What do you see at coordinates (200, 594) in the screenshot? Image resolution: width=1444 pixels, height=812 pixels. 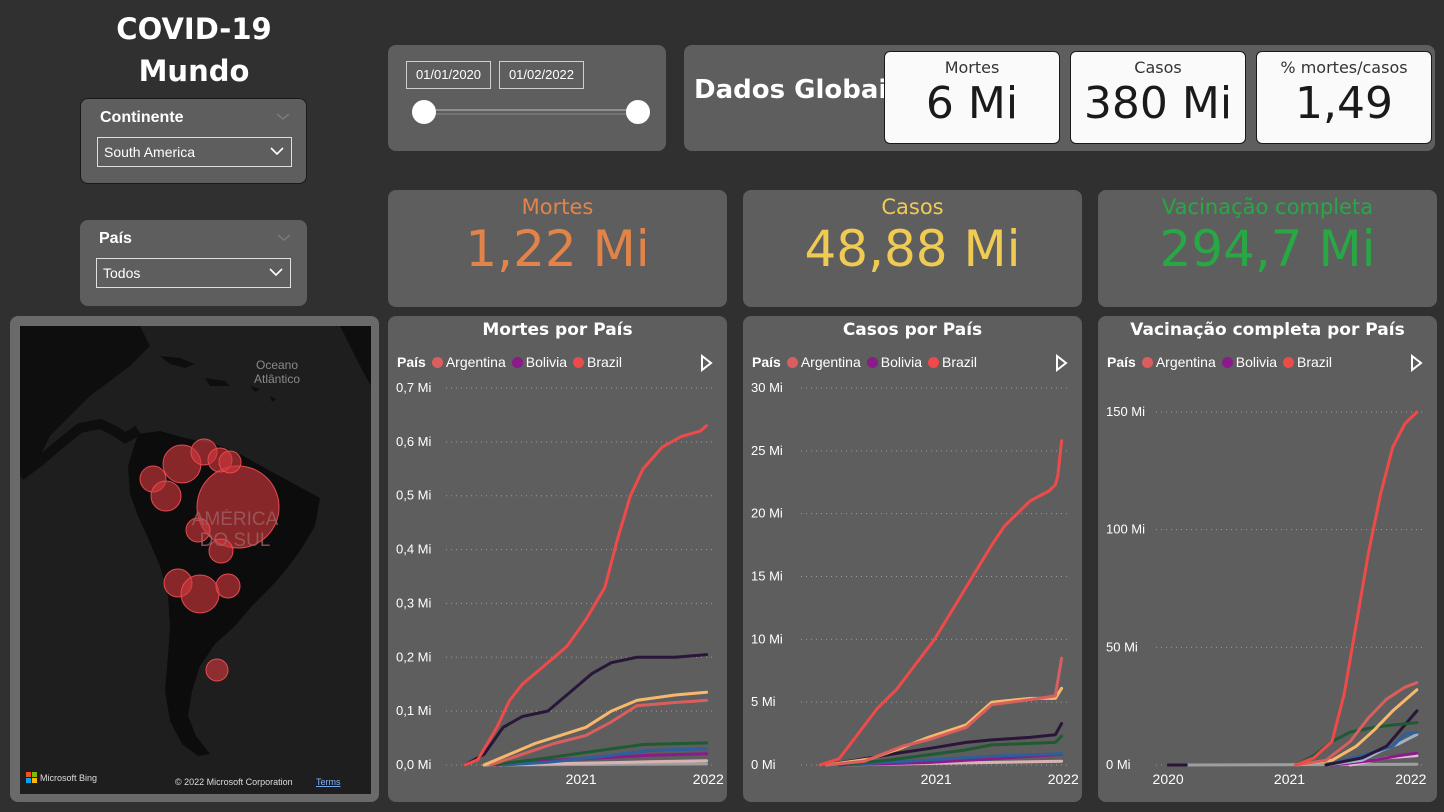 I see `bubble-argentina` at bounding box center [200, 594].